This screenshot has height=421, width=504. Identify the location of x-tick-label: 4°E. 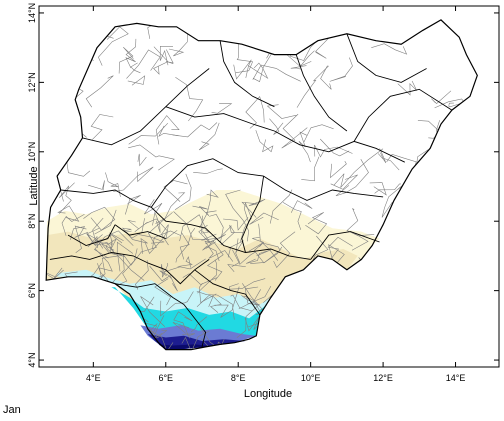
(93, 378).